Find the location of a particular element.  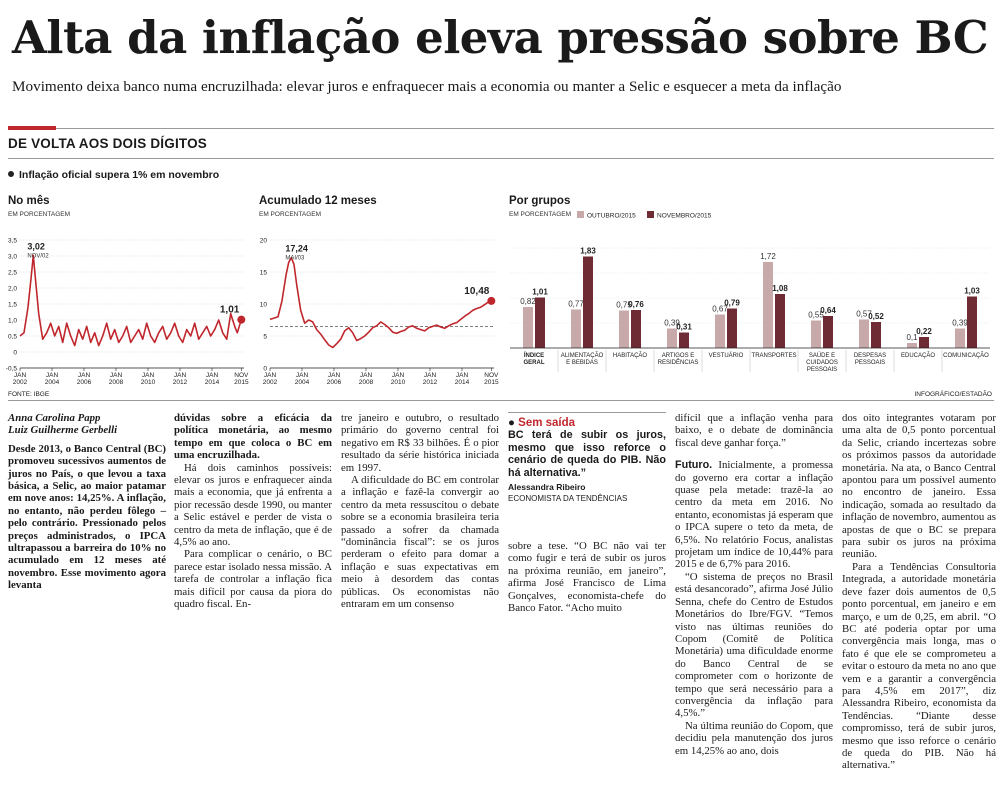

legend-swatch is located at coordinates (580, 214).